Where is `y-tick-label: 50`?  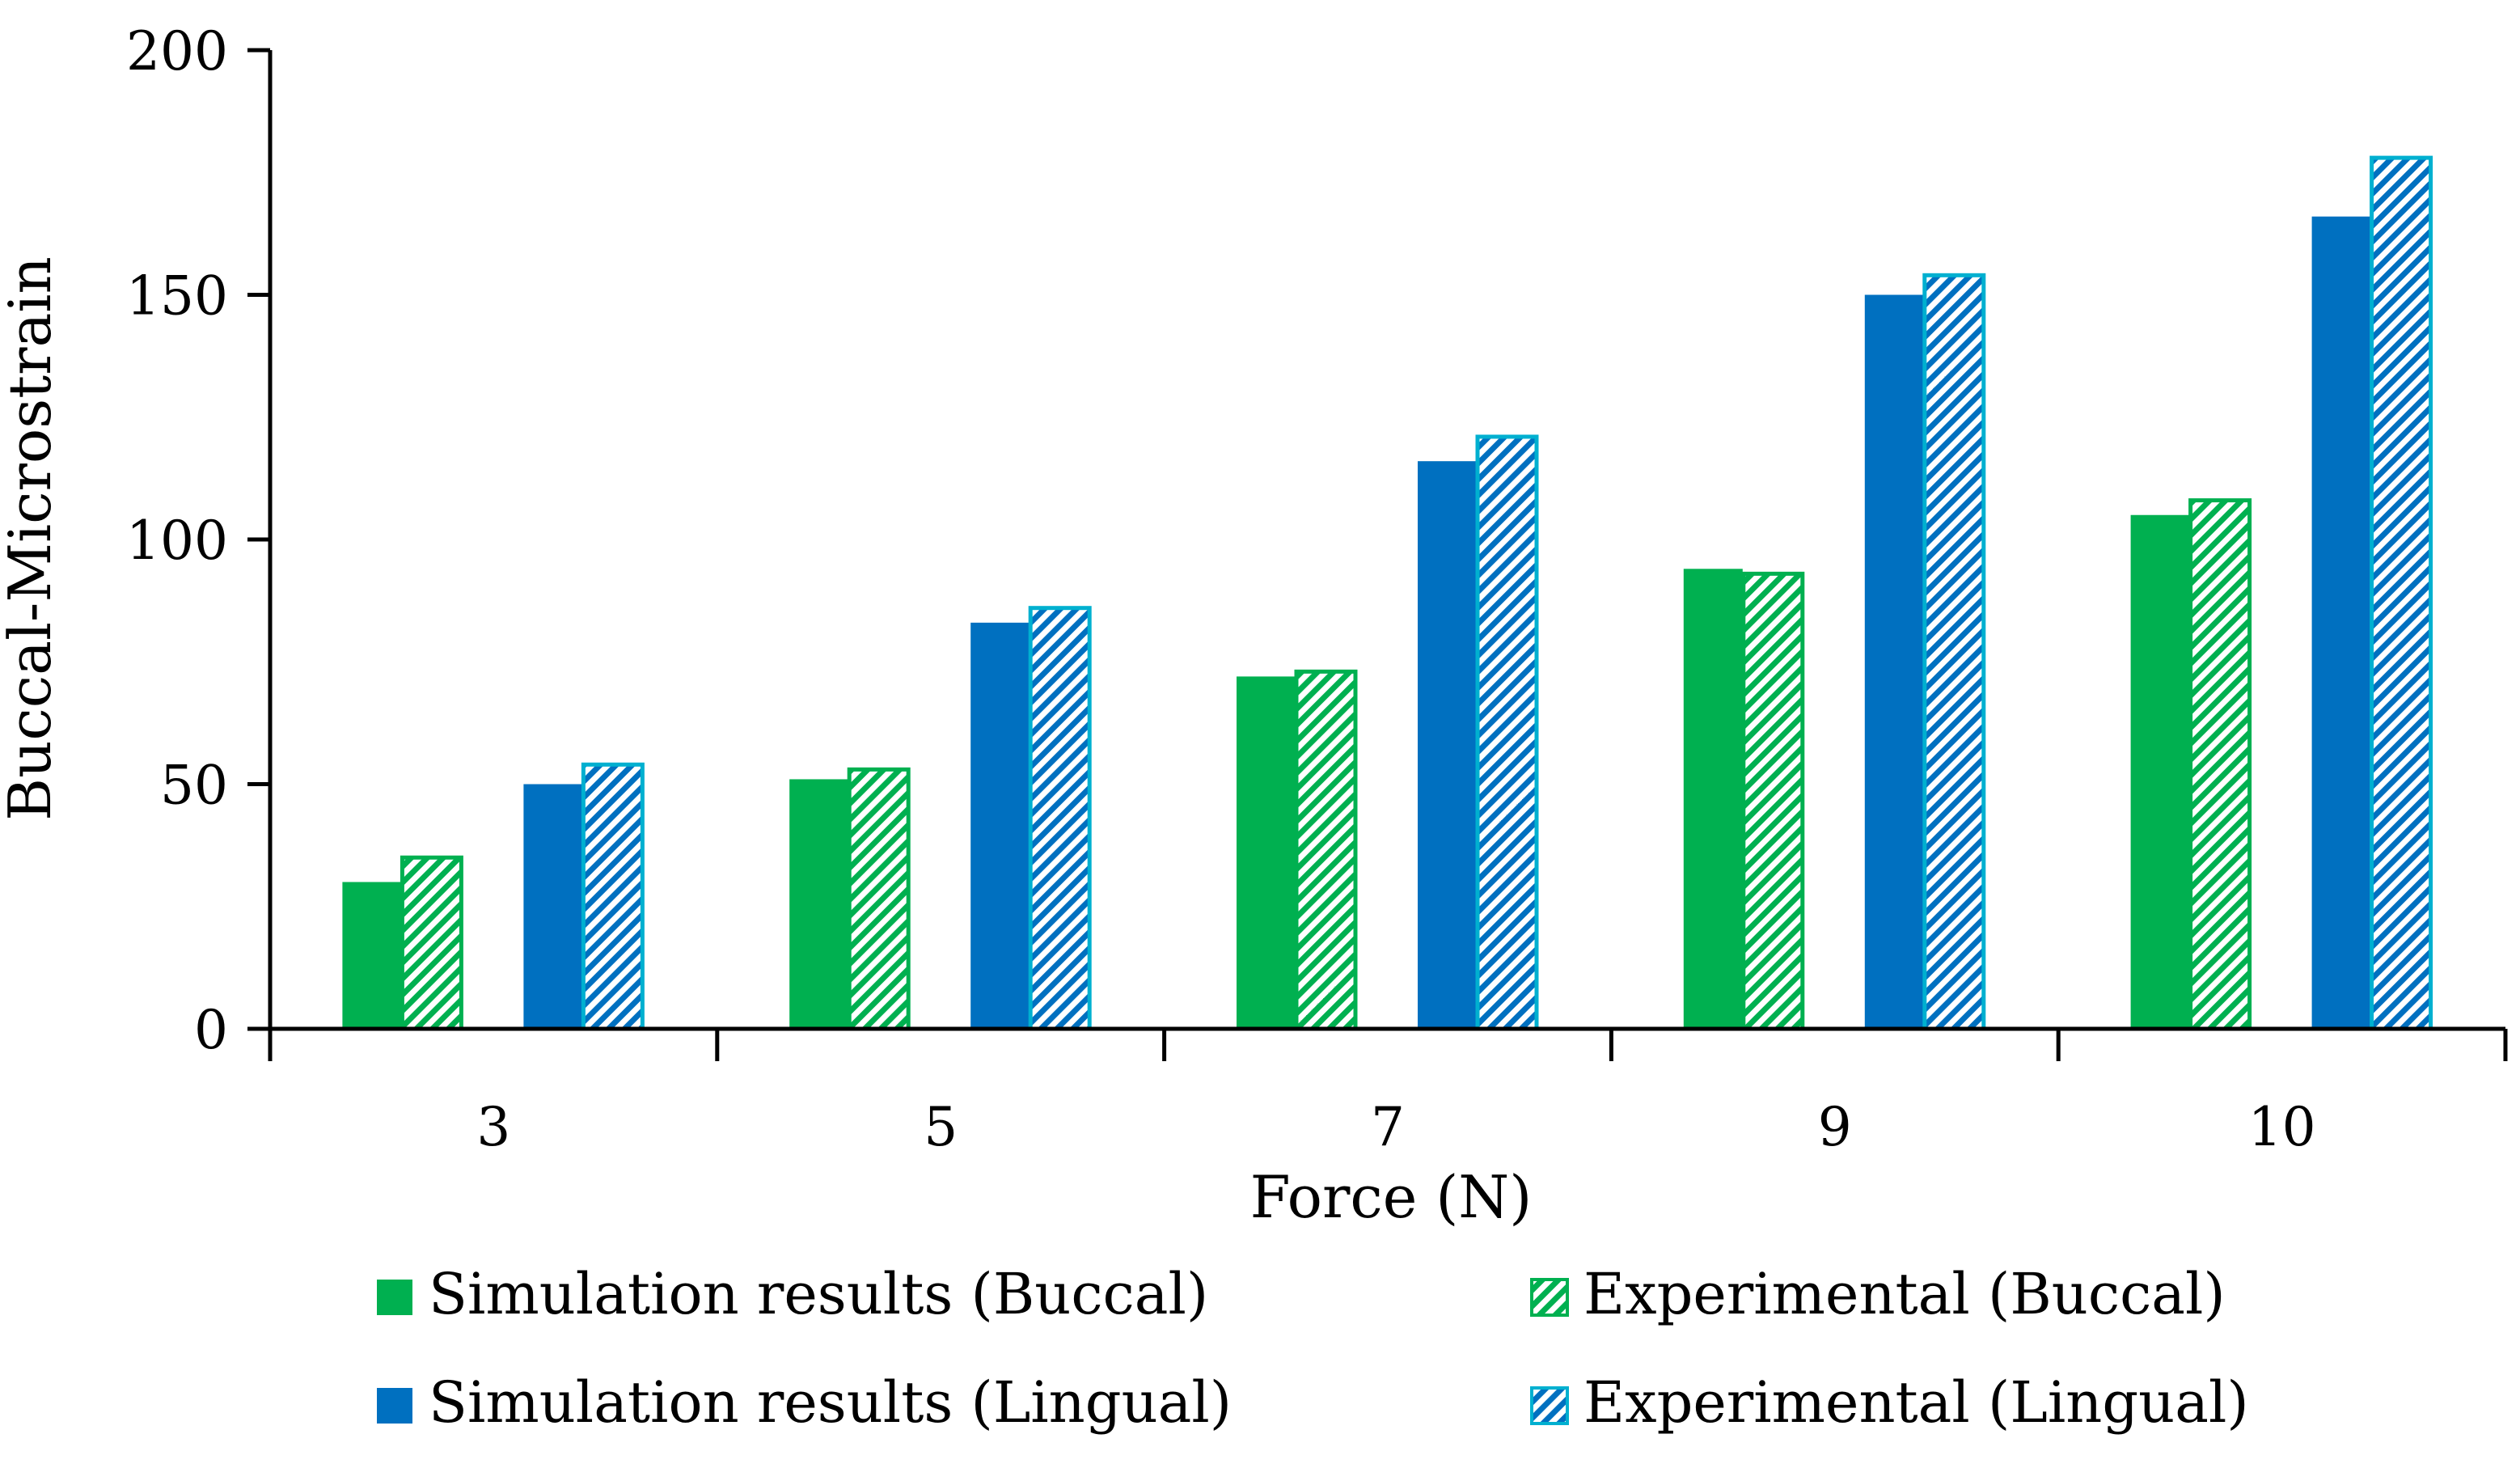 y-tick-label: 50 is located at coordinates (194, 786).